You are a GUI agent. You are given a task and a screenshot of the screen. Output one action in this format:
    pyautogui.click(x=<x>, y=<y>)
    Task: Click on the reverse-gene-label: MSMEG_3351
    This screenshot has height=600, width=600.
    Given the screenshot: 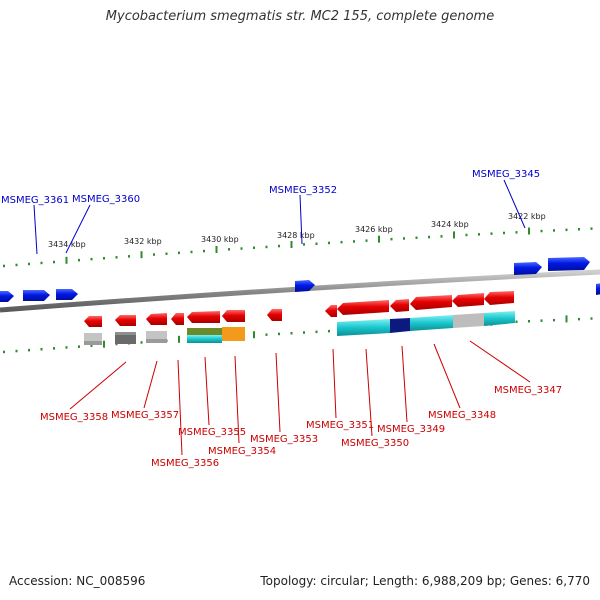 What is the action you would take?
    pyautogui.click(x=340, y=425)
    